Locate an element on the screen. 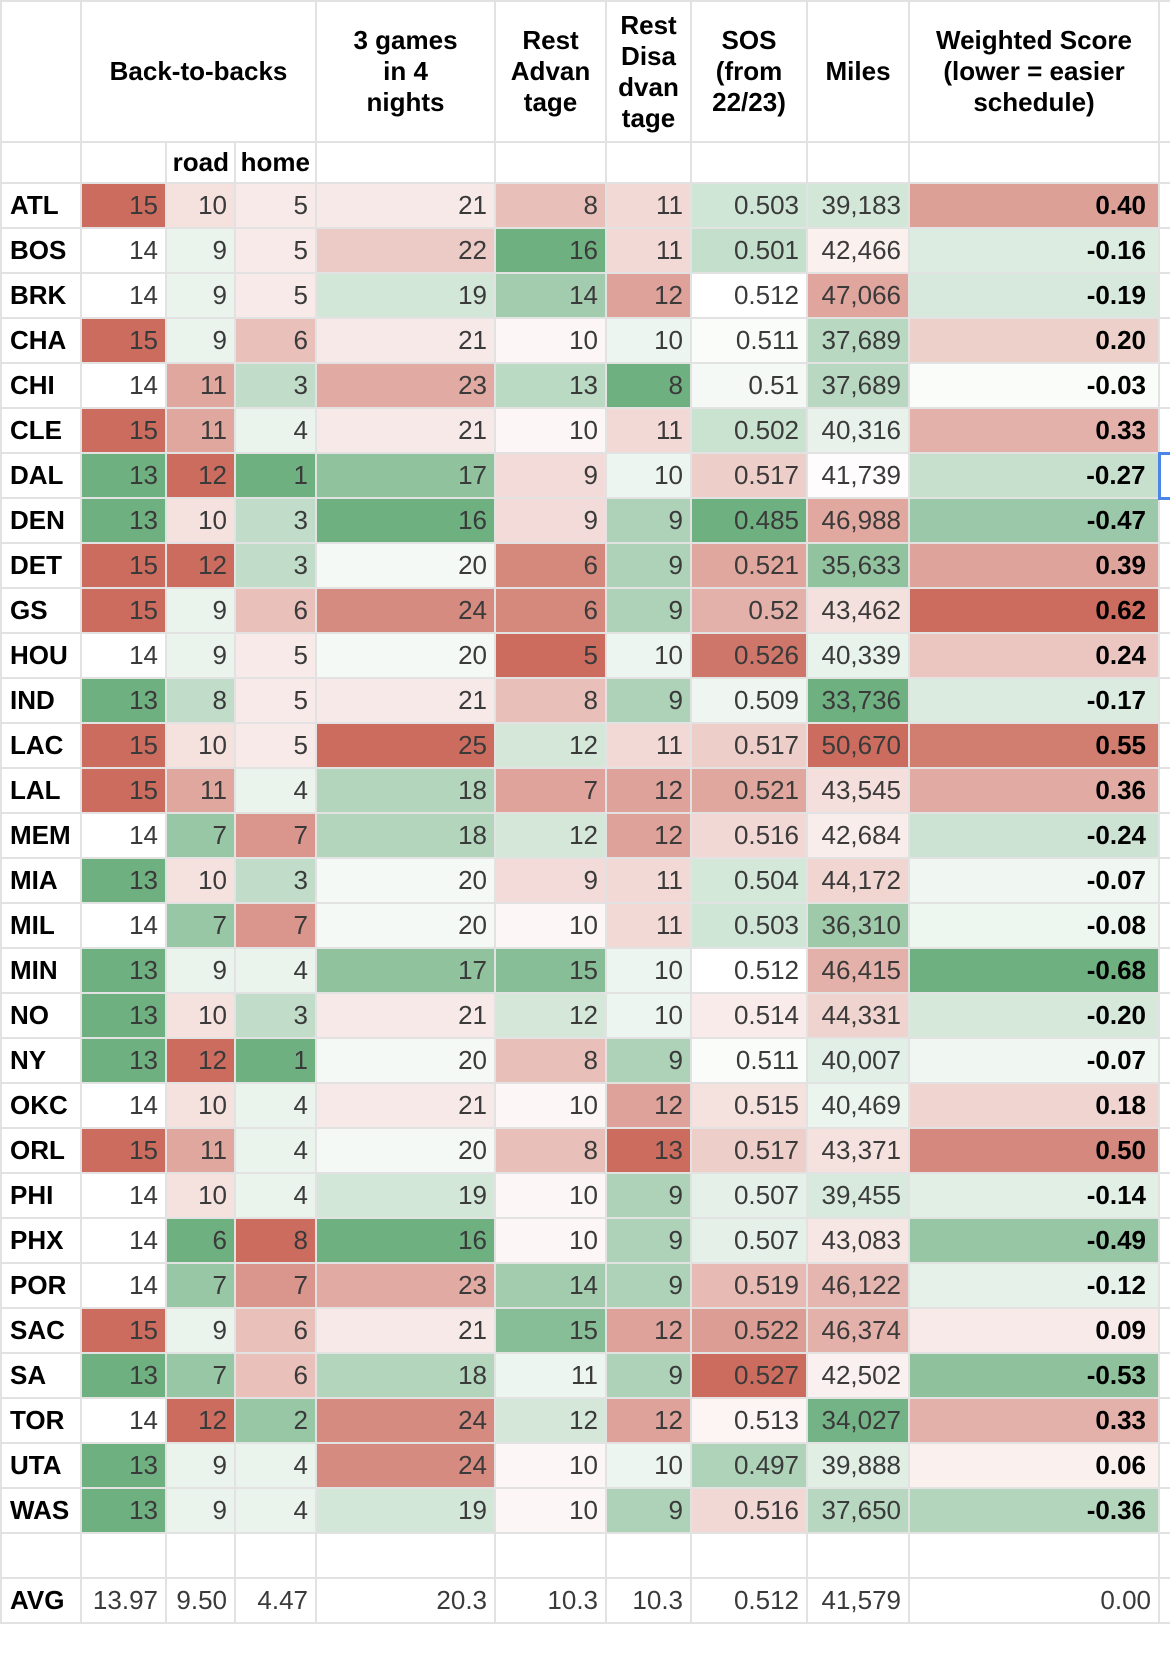 This screenshot has width=1170, height=1679. cell-LAC-sos: 0.517 is located at coordinates (749, 745).